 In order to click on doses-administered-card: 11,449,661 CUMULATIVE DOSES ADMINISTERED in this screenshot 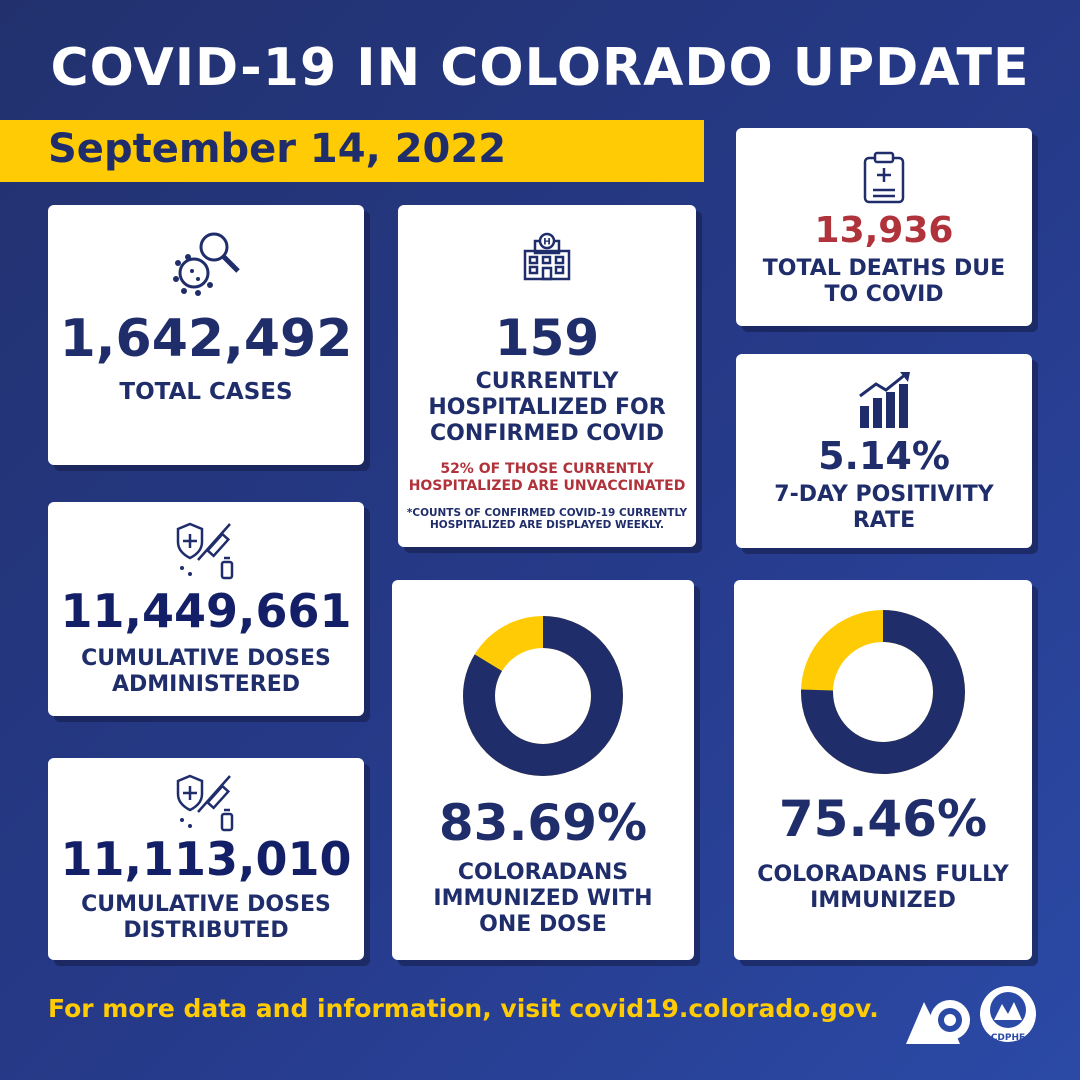, I will do `click(206, 609)`.